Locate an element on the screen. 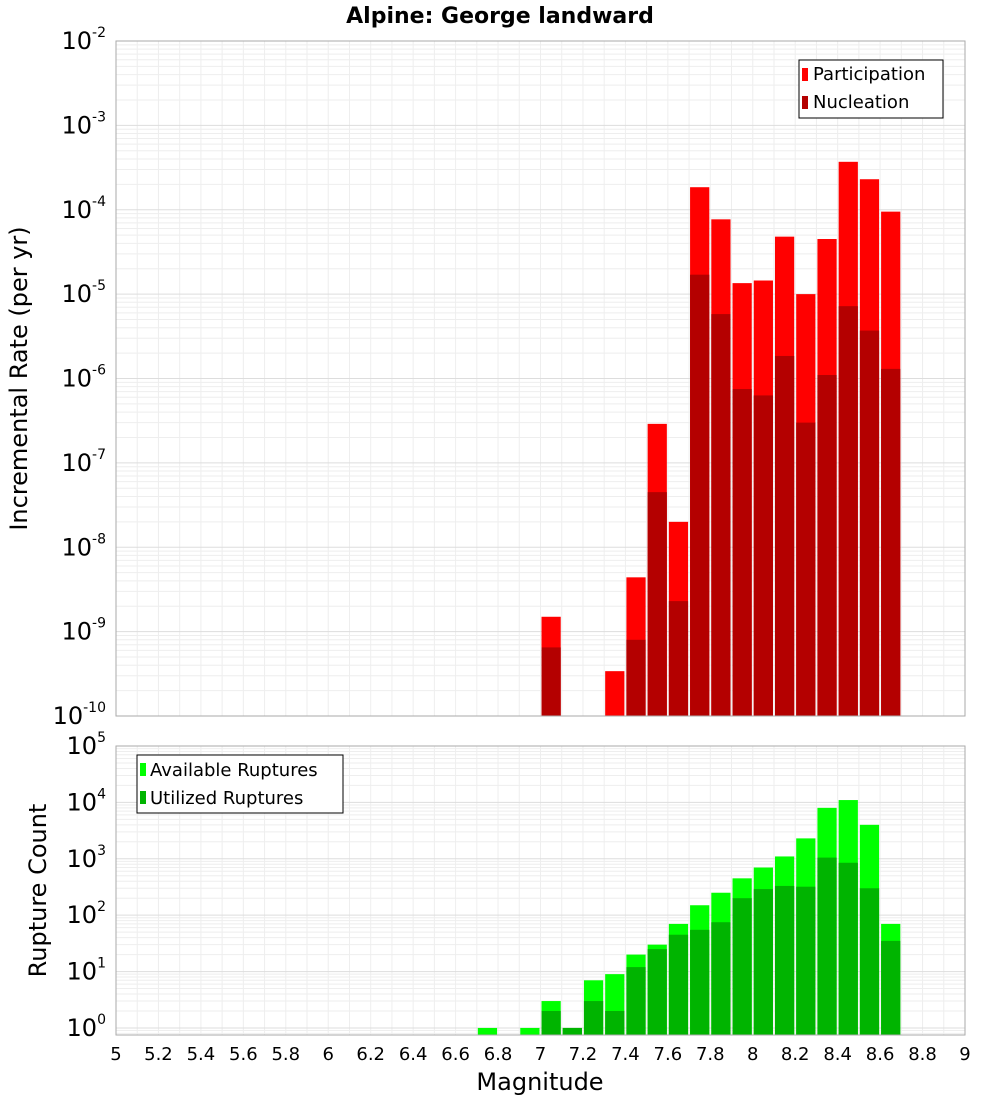 Image resolution: width=1000 pixels, height=1100 pixels. legend-label-participation: Participation is located at coordinates (869, 74).